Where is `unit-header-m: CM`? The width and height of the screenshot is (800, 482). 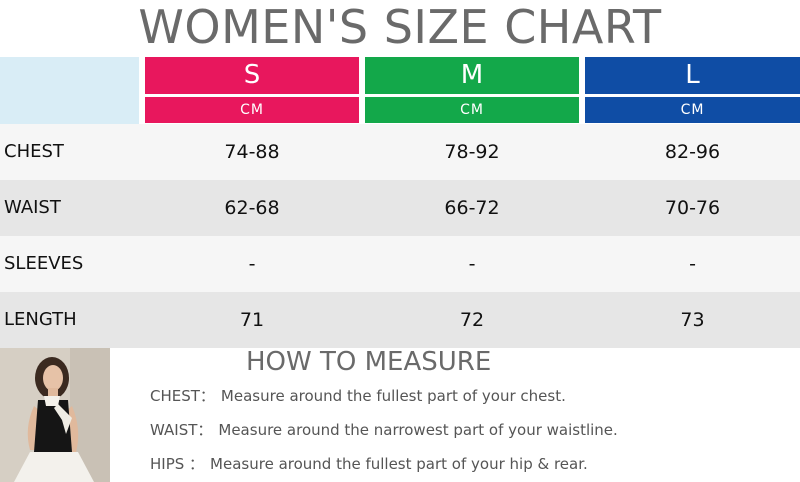 unit-header-m: CM is located at coordinates (472, 110).